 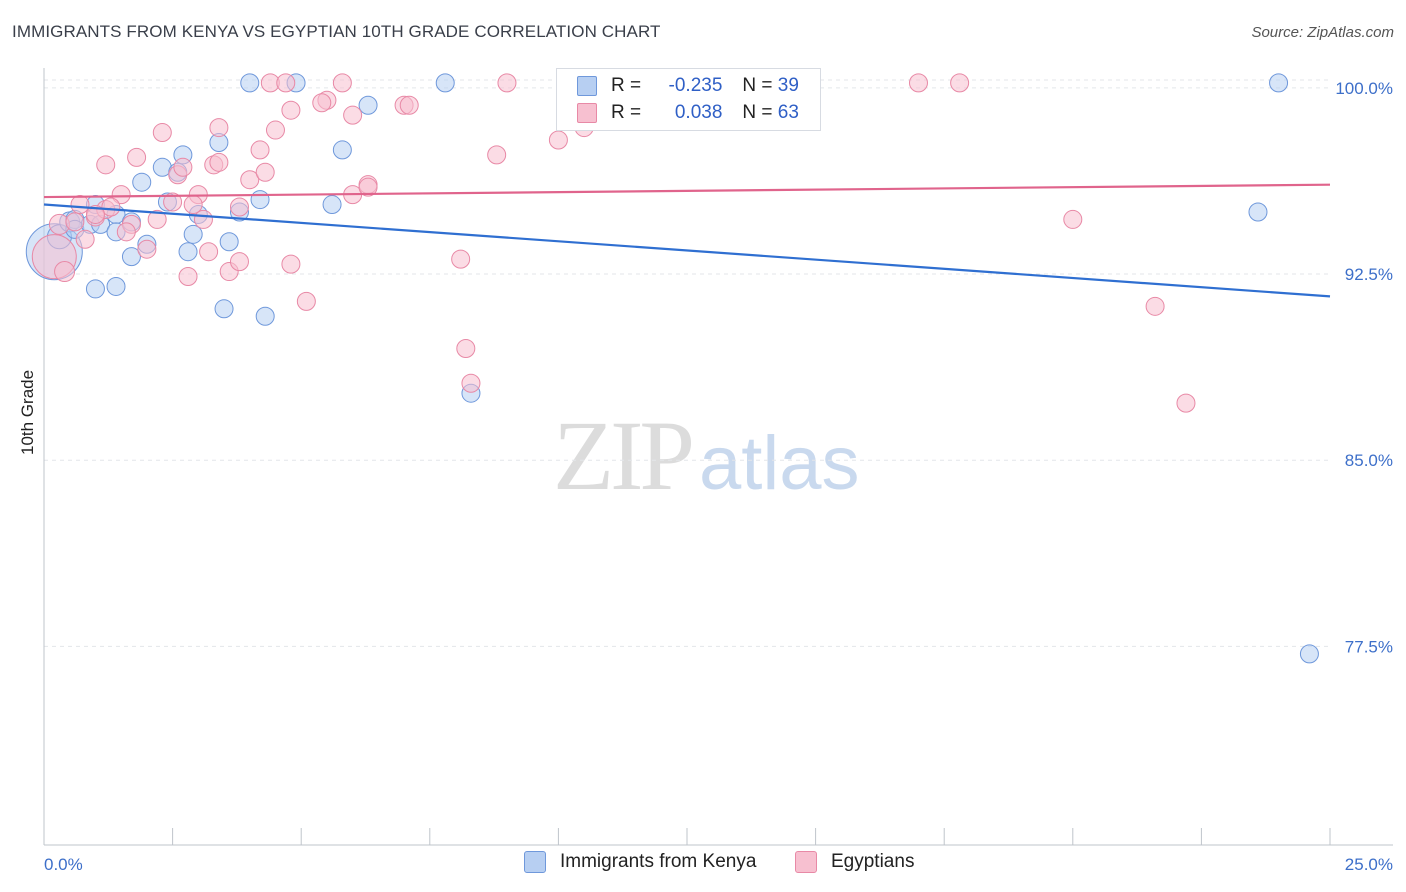 I want to click on egyptian-trend-line, so click(x=687, y=191).